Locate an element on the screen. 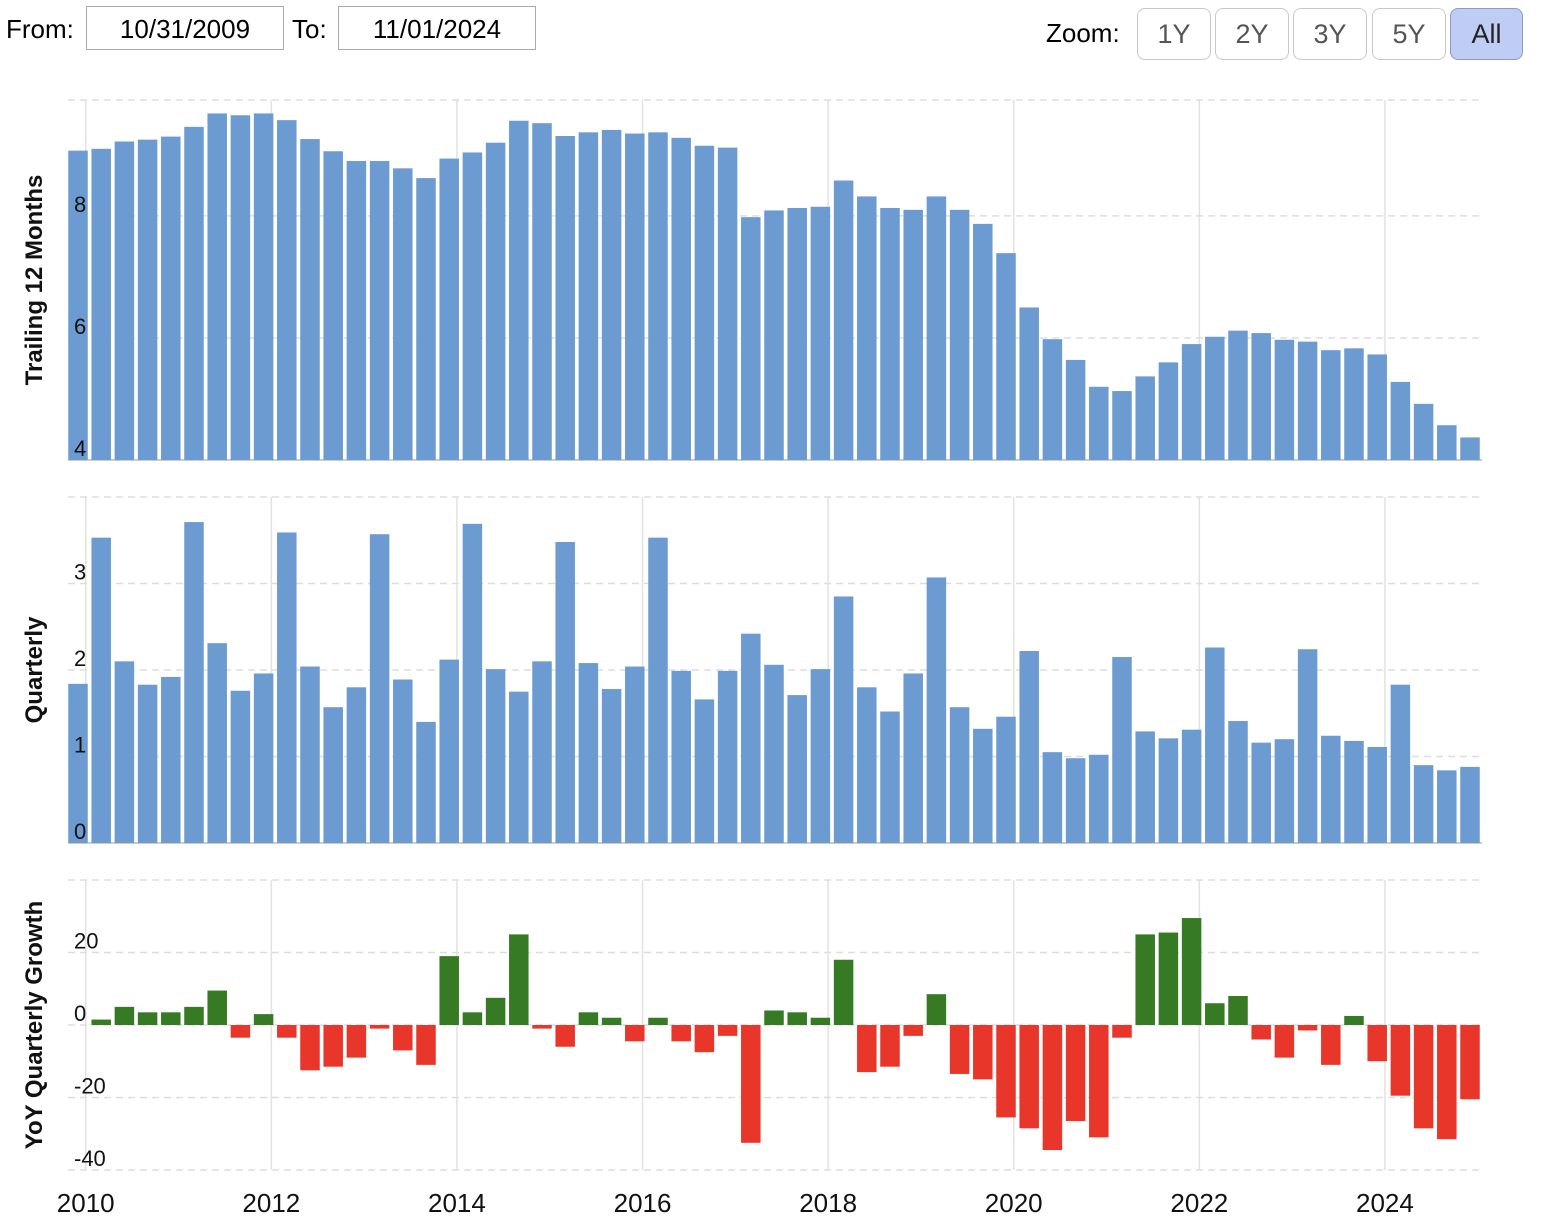 This screenshot has height=1220, width=1546. zoom-5y-button: 5Y is located at coordinates (1409, 34).